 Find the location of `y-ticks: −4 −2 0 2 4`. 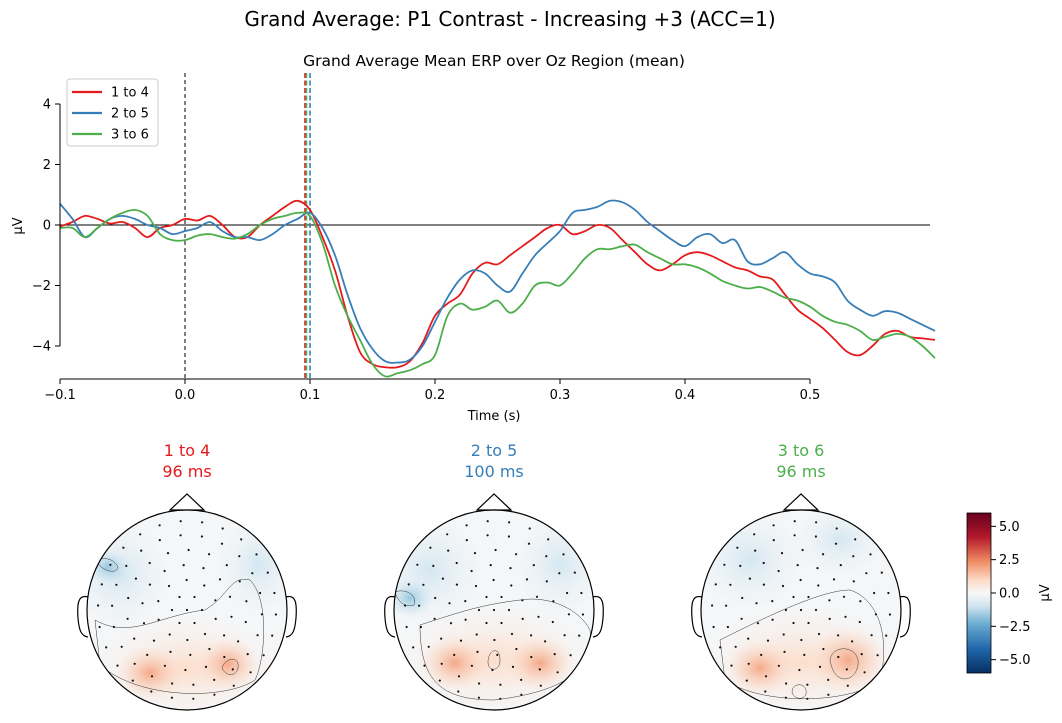

y-ticks: −4 −2 0 2 4 is located at coordinates (46, 226).